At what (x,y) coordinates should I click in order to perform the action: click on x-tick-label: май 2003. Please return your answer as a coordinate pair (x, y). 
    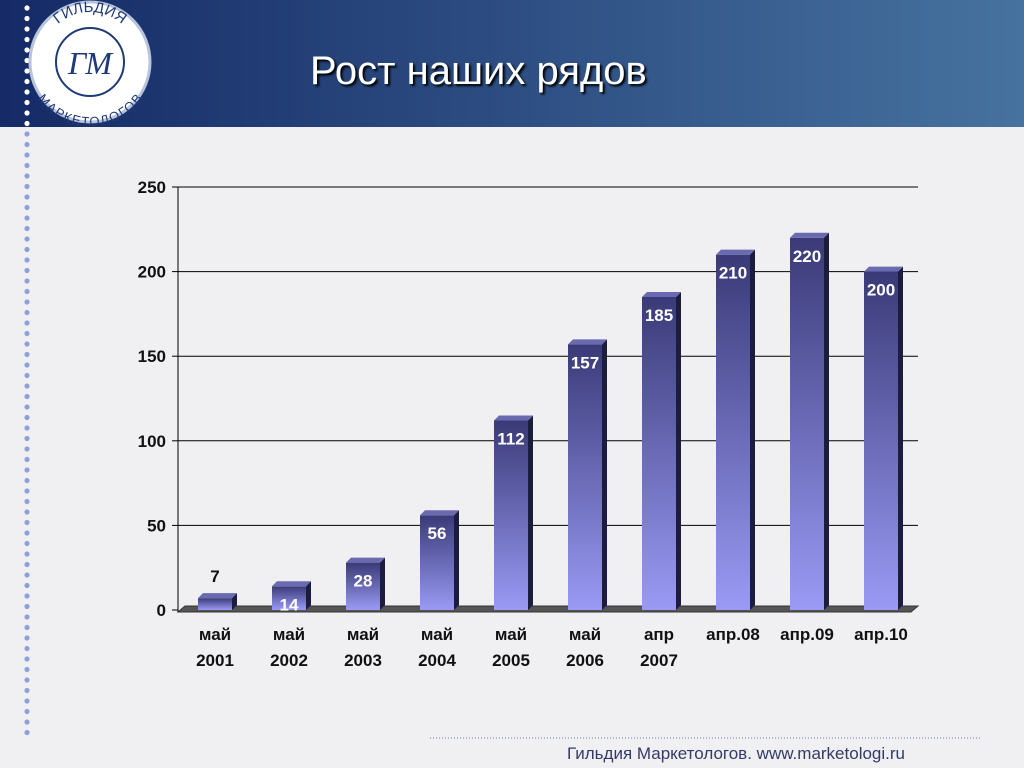
    Looking at the image, I should click on (363, 647).